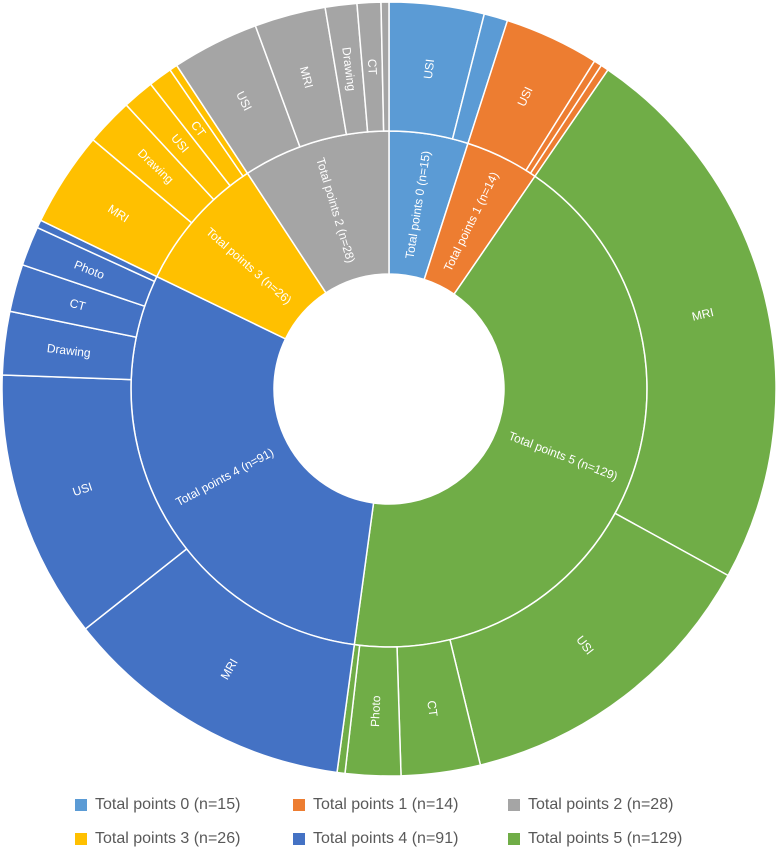 This screenshot has width=778, height=852. I want to click on outer-label-3-1: USI, so click(82, 490).